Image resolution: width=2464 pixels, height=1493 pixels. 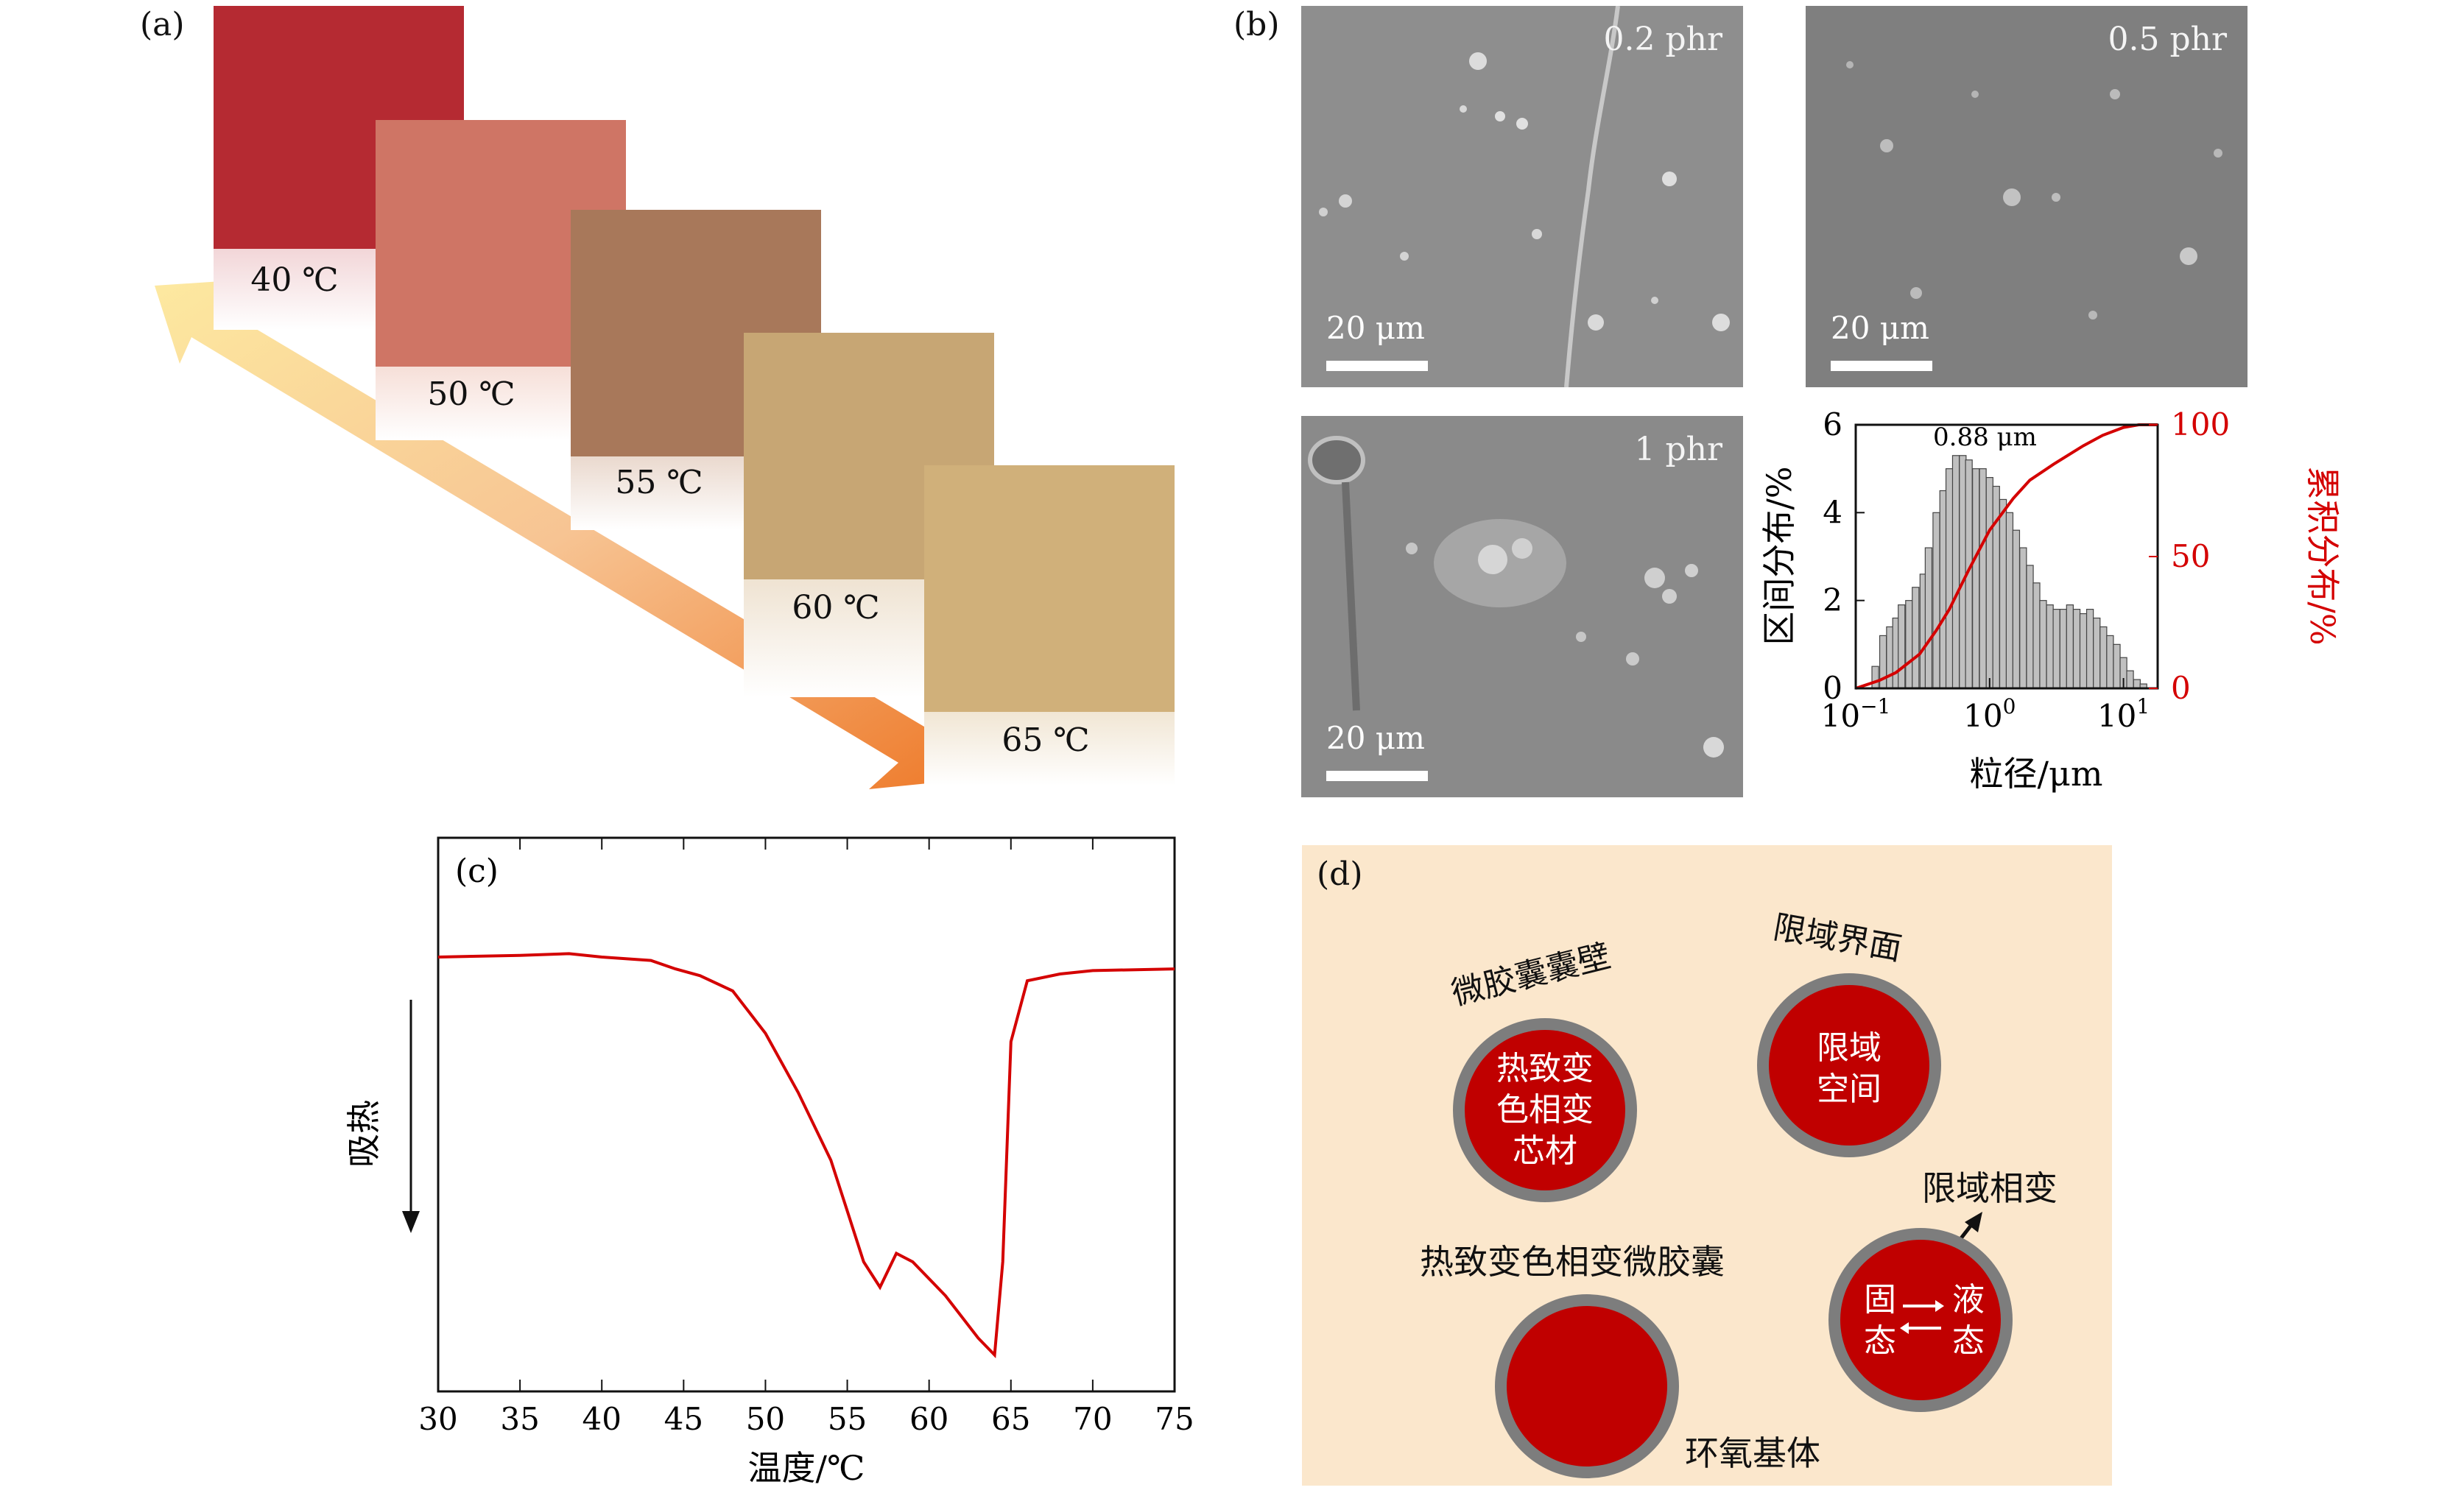 What do you see at coordinates (364, 1134) in the screenshot?
I see `dsc-ylabel: 吸热` at bounding box center [364, 1134].